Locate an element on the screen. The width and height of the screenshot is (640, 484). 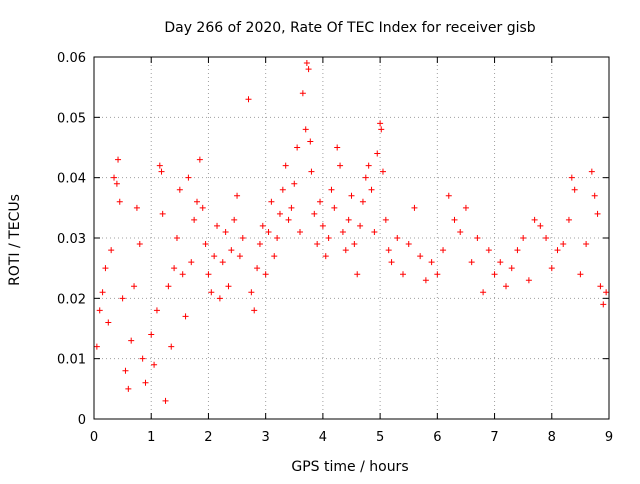
y-tick-label: 0.05 is located at coordinates (71, 118).